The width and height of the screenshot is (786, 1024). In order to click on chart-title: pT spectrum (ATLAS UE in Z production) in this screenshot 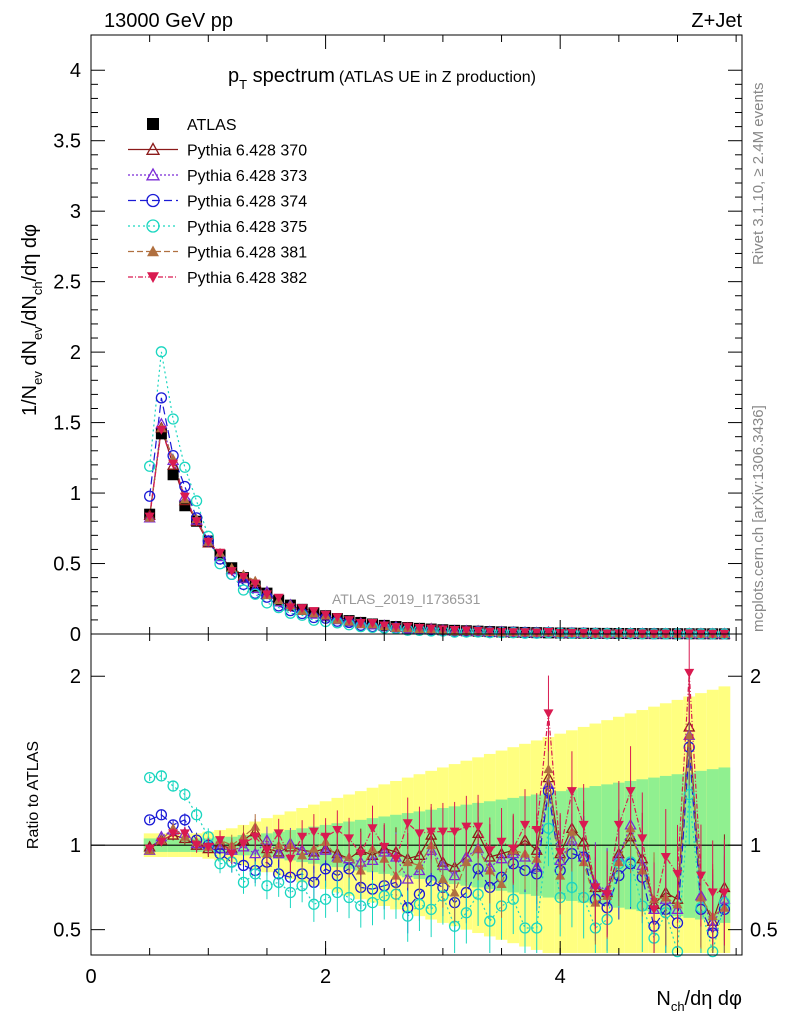, I will do `click(382, 78)`.